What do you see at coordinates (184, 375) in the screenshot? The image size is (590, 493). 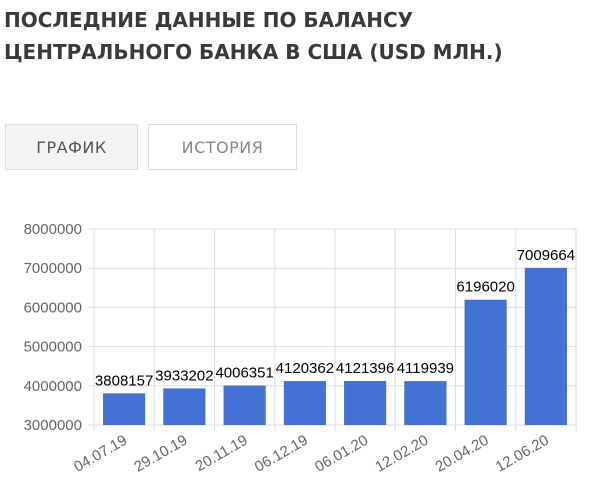 I see `data-label: 3933202` at bounding box center [184, 375].